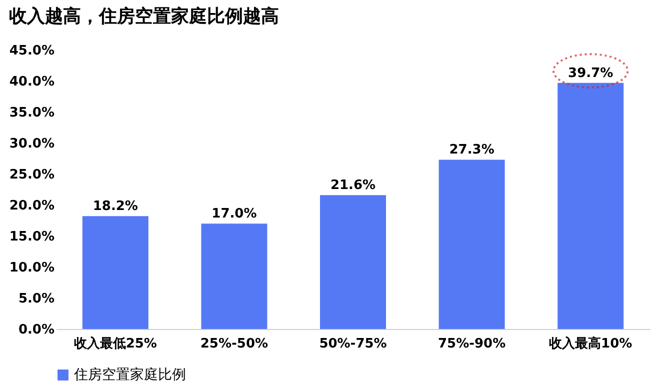 The image size is (660, 388). I want to click on y-tick-label: 20.0%, so click(31, 206).